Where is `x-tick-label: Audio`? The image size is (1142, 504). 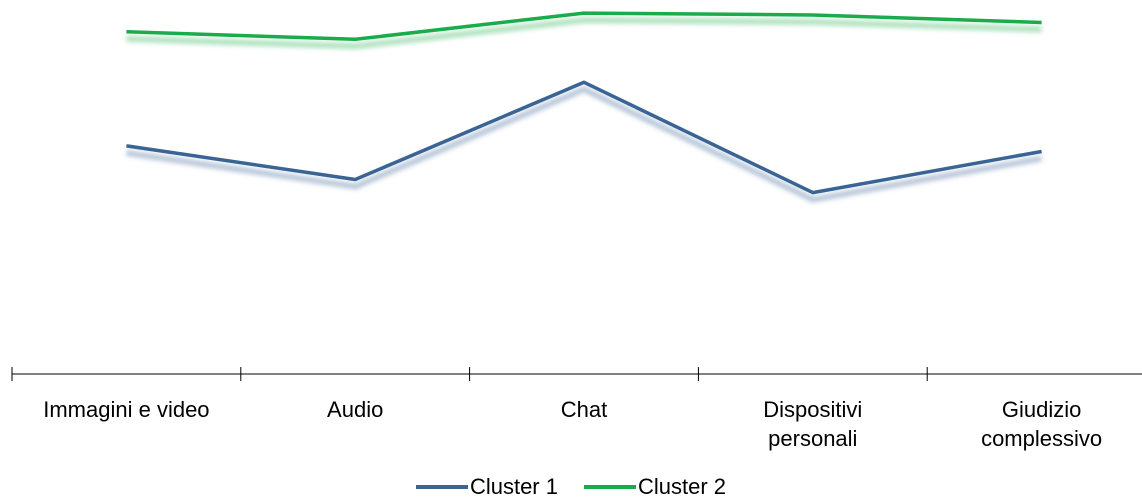 x-tick-label: Audio is located at coordinates (355, 409).